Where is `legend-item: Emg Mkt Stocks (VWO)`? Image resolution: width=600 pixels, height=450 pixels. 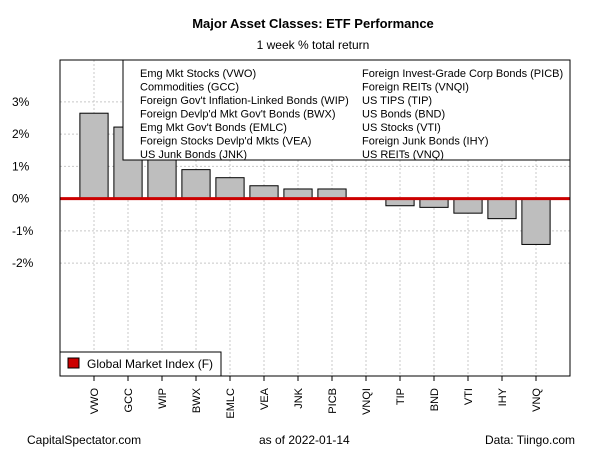 legend-item: Emg Mkt Stocks (VWO) is located at coordinates (198, 74).